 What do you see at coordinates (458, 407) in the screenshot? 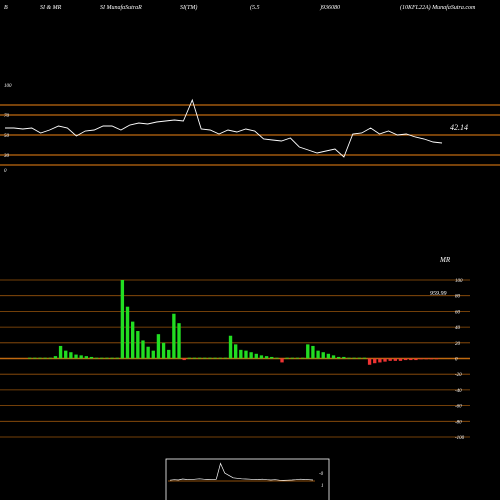
I see `mr-tick-label: -60` at bounding box center [458, 407].